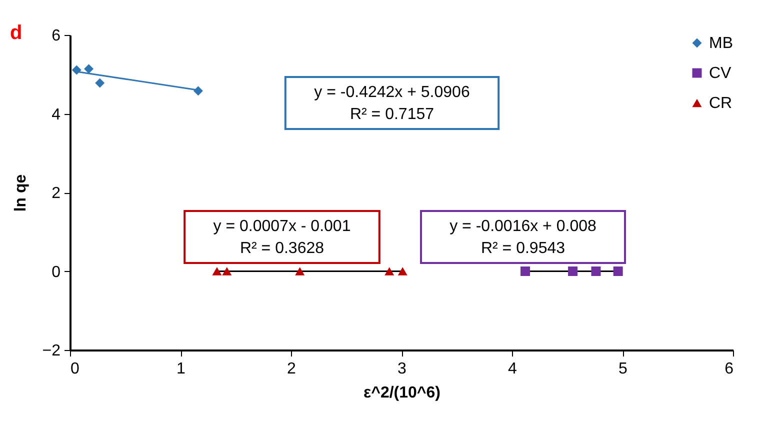  What do you see at coordinates (181, 369) in the screenshot?
I see `x-tick-label: 1` at bounding box center [181, 369].